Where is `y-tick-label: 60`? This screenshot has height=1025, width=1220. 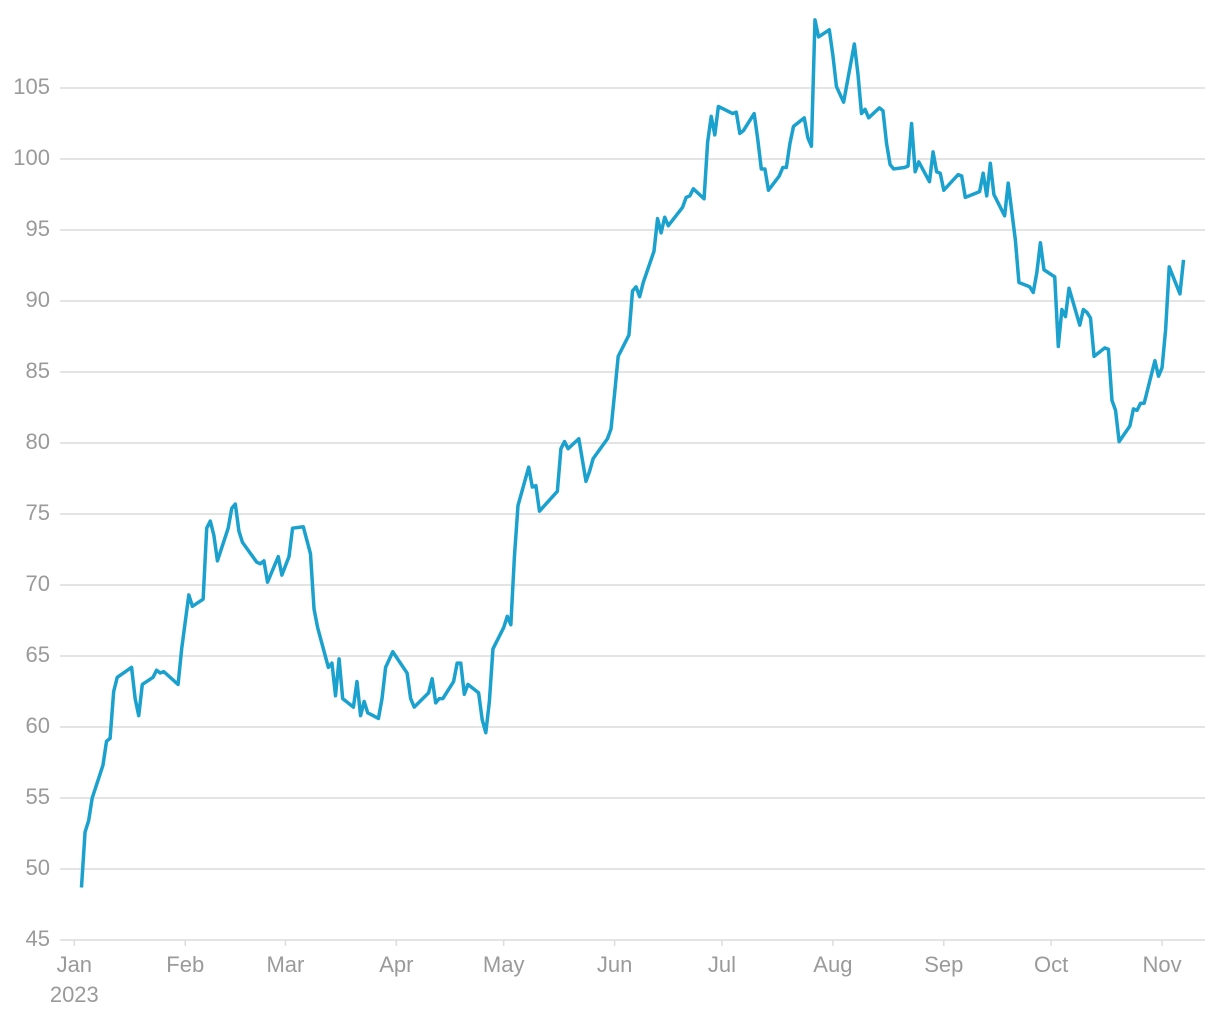 y-tick-label: 60 is located at coordinates (38, 725).